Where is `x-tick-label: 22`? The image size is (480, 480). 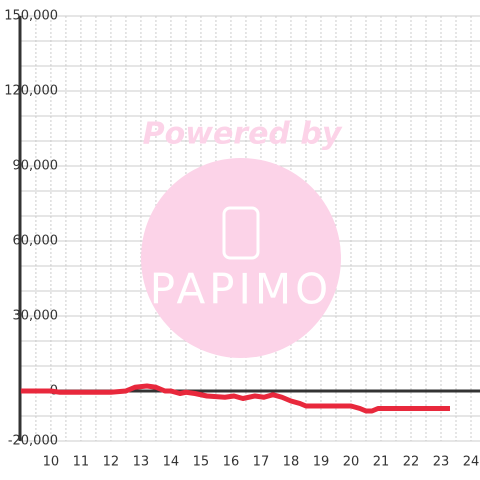 x-tick-label: 22 is located at coordinates (411, 462).